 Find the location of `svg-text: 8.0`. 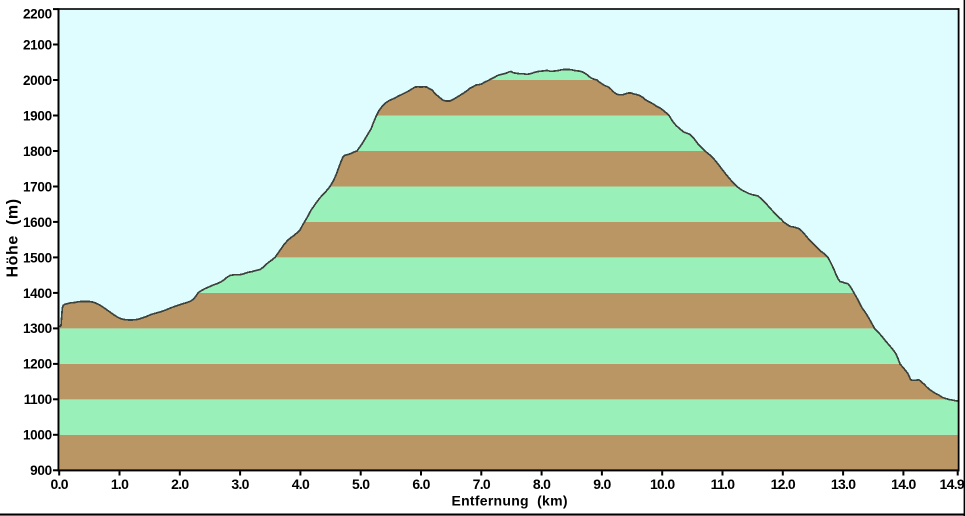

svg-text: 8.0 is located at coordinates (542, 484).